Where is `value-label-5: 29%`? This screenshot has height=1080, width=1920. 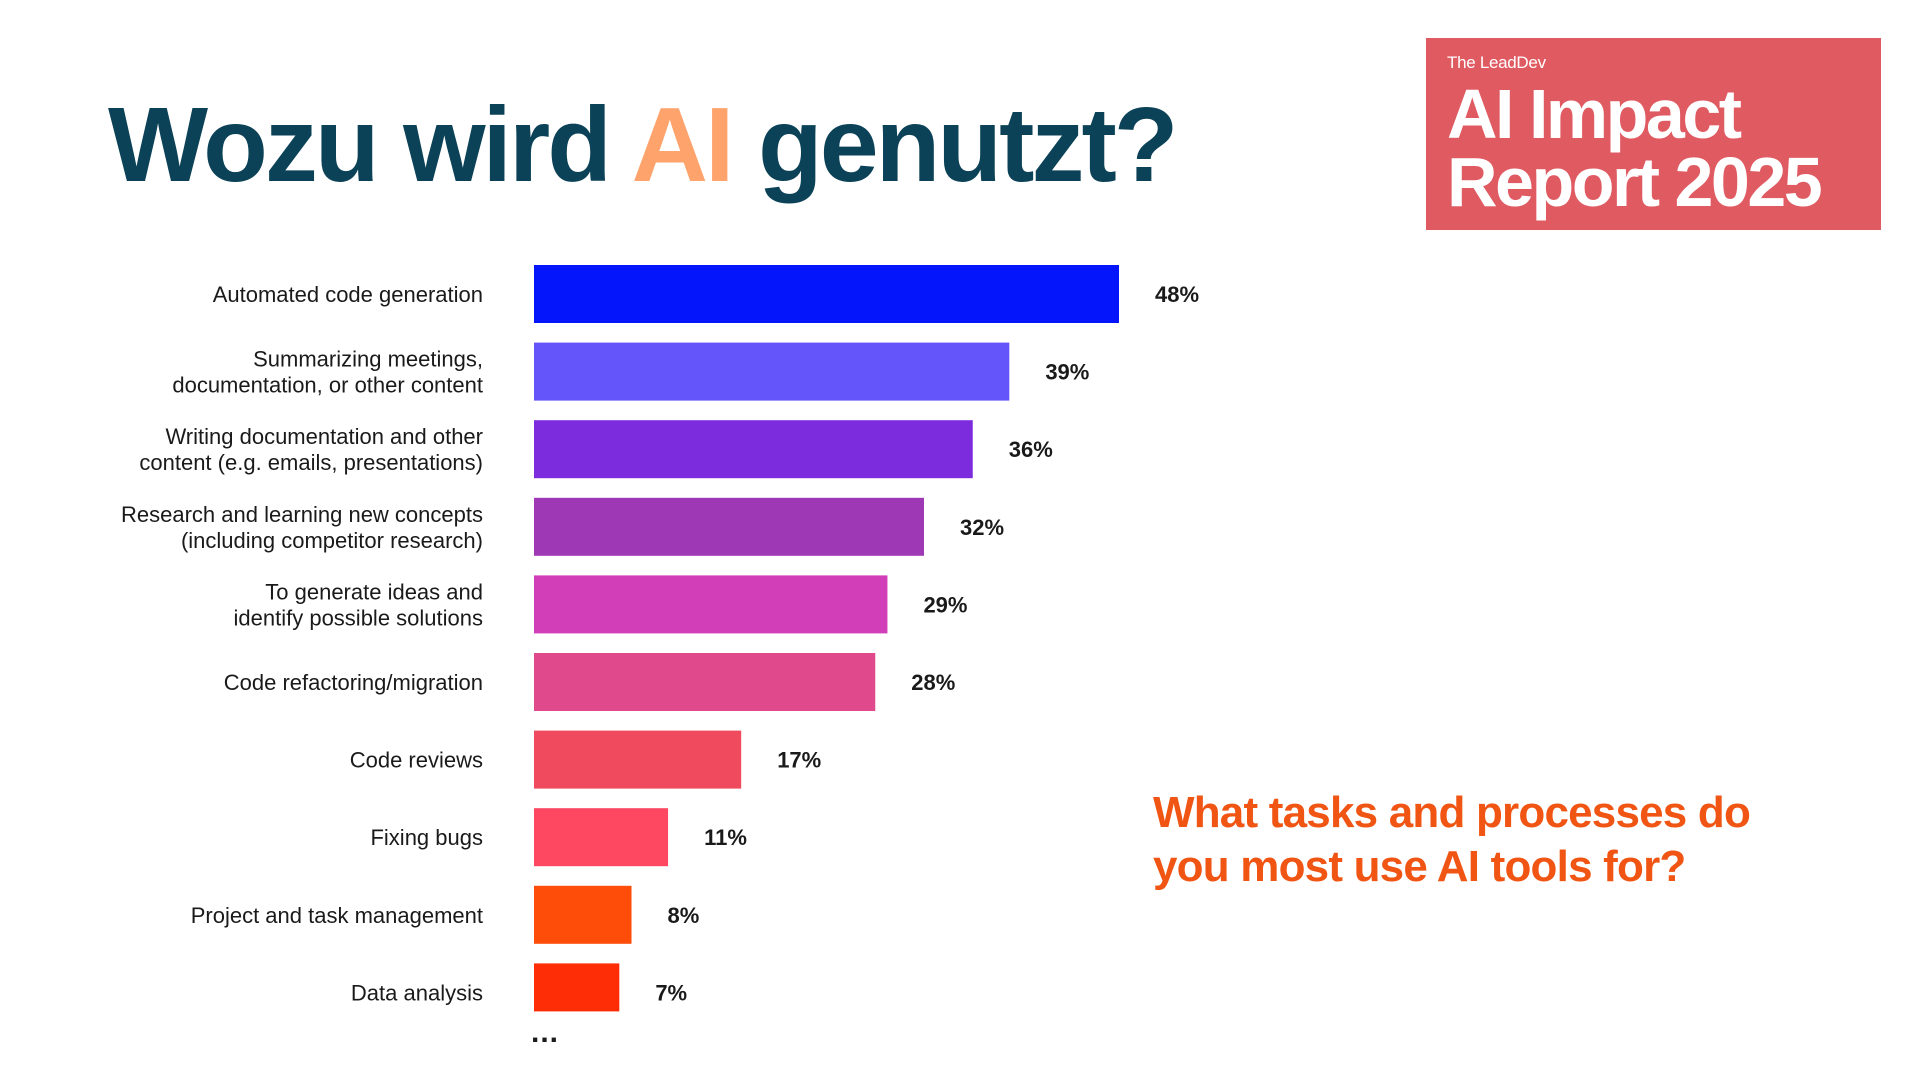 value-label-5: 29% is located at coordinates (945, 604).